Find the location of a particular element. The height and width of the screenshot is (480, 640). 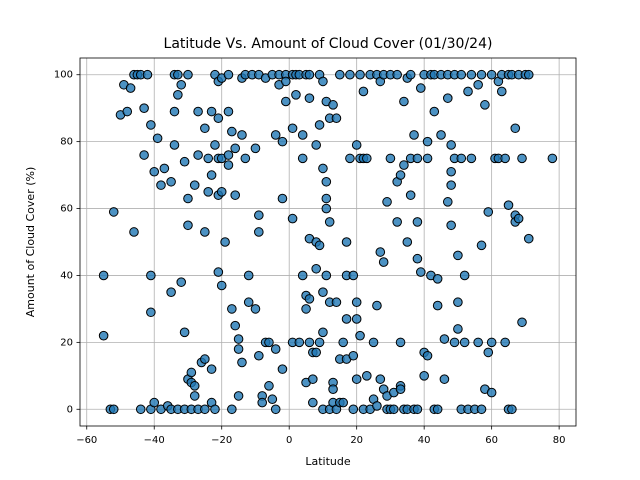

x-tick-label: −20 is located at coordinates (221, 440).